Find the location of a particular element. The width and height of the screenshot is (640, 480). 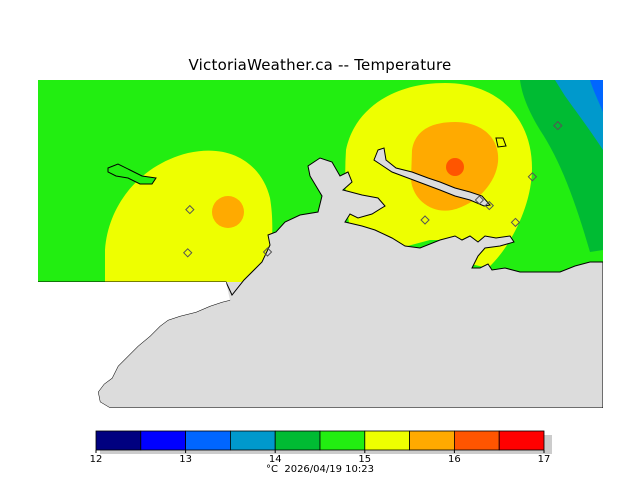

legend-tick-label: 16 is located at coordinates (454, 459).